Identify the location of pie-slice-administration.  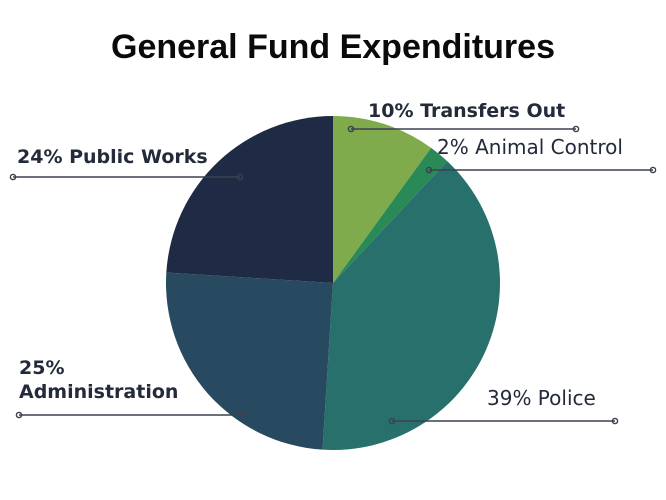
(249, 361).